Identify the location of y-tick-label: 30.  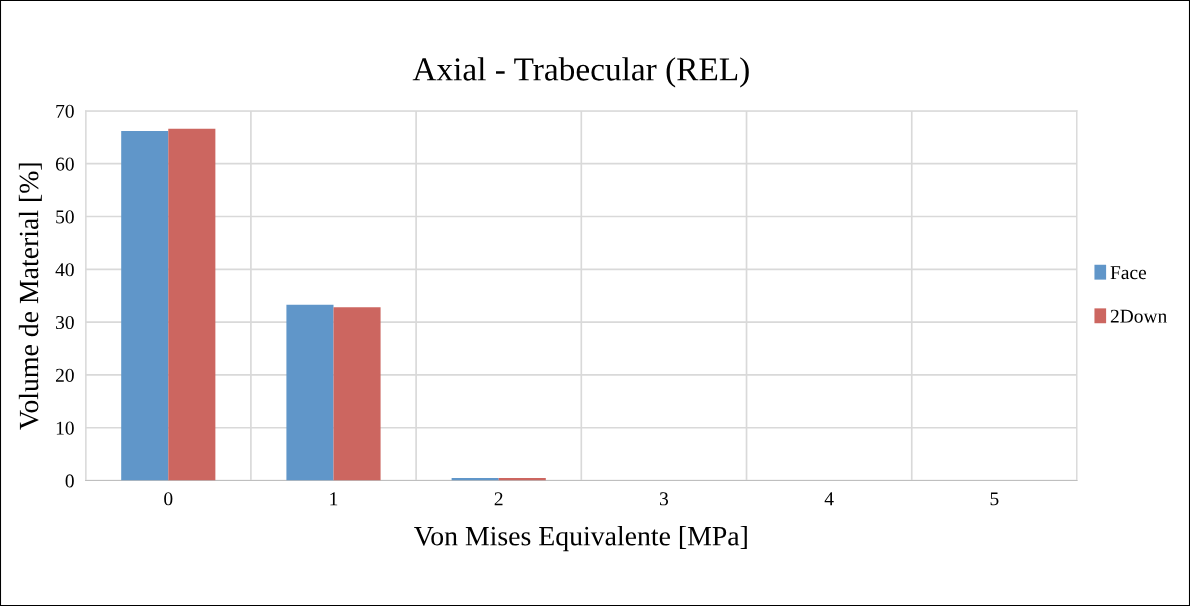
(65, 322).